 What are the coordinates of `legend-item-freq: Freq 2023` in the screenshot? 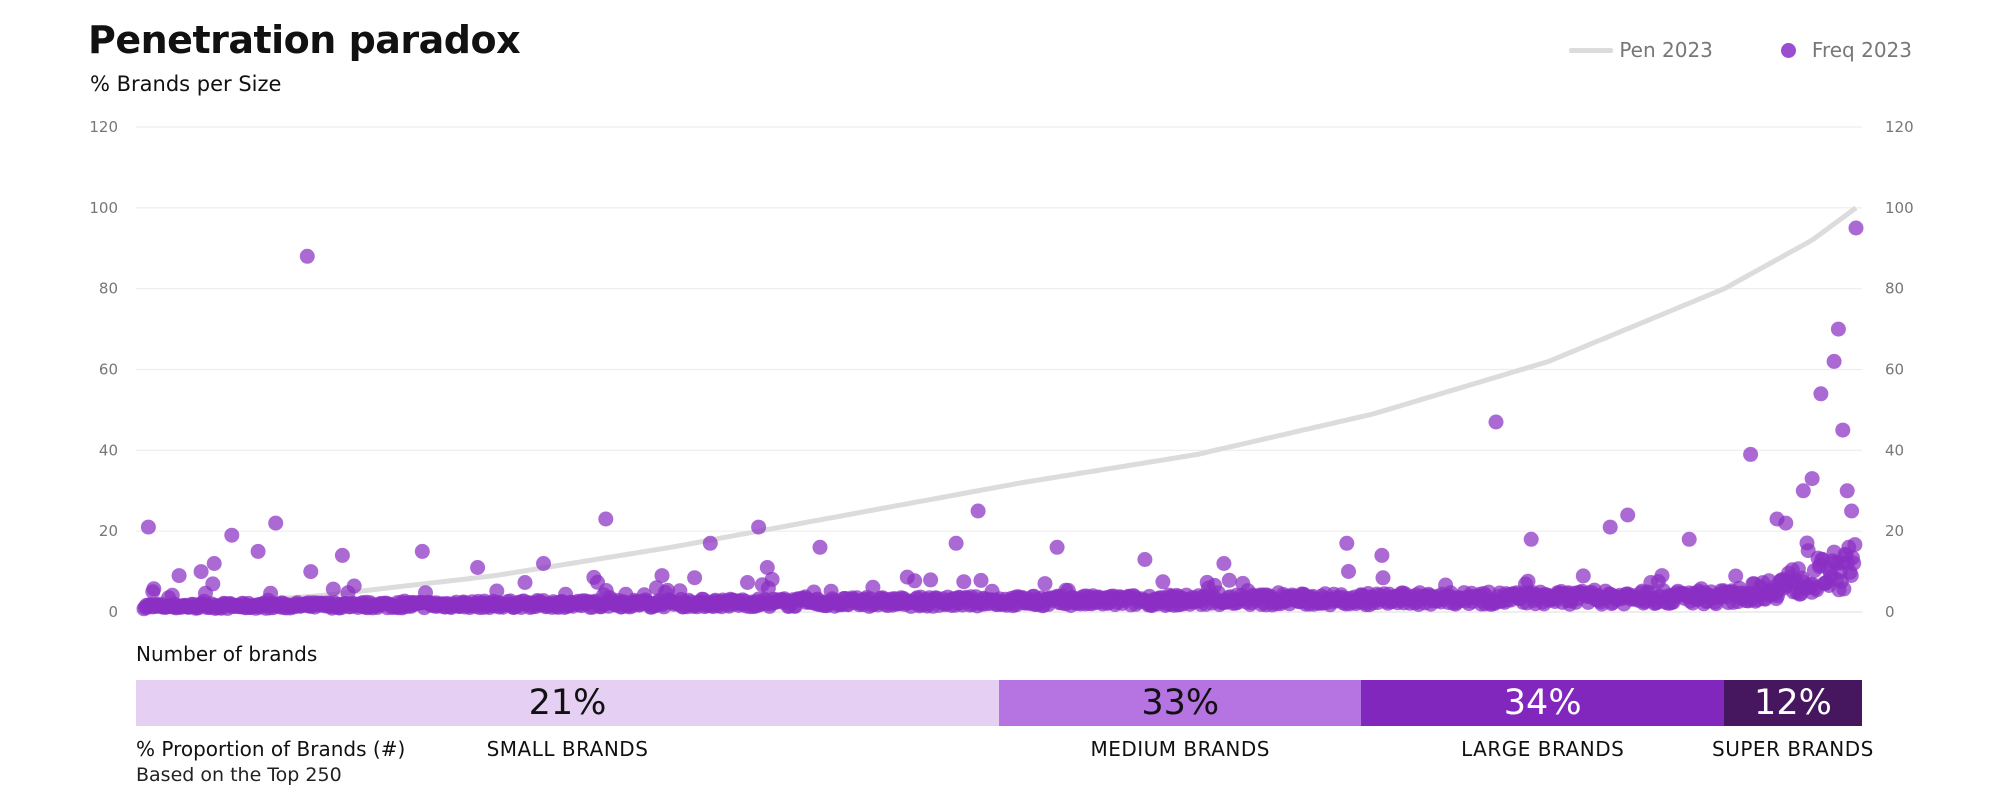 It's located at (1846, 50).